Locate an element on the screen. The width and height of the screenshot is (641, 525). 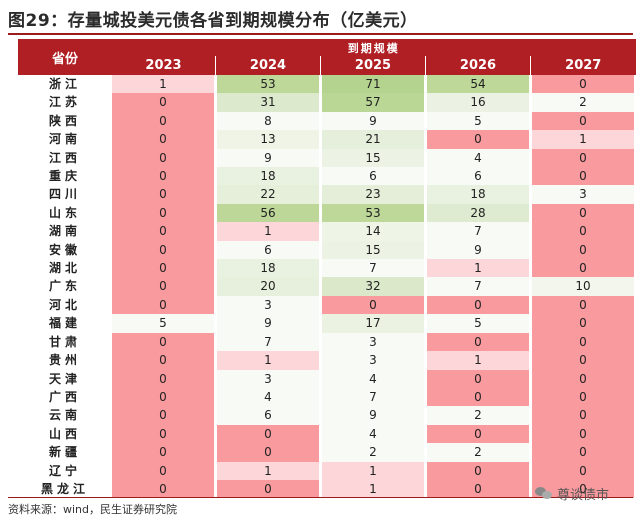
province-cell: 辽宁 is located at coordinates (65, 470).